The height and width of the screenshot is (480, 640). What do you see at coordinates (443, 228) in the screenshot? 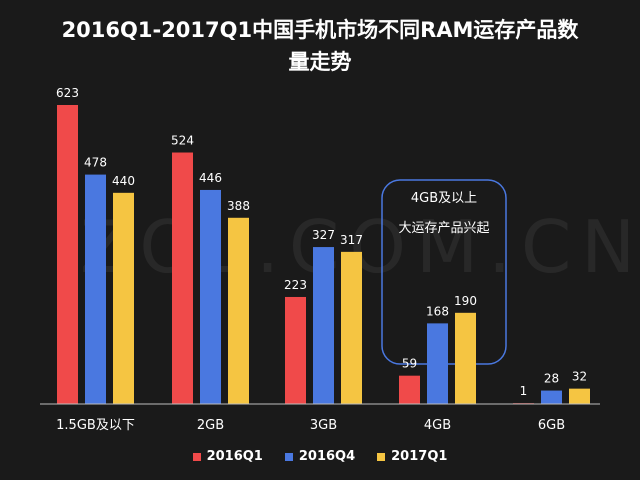
I see `annotation-text-line-2: 大运存产品兴起` at bounding box center [443, 228].